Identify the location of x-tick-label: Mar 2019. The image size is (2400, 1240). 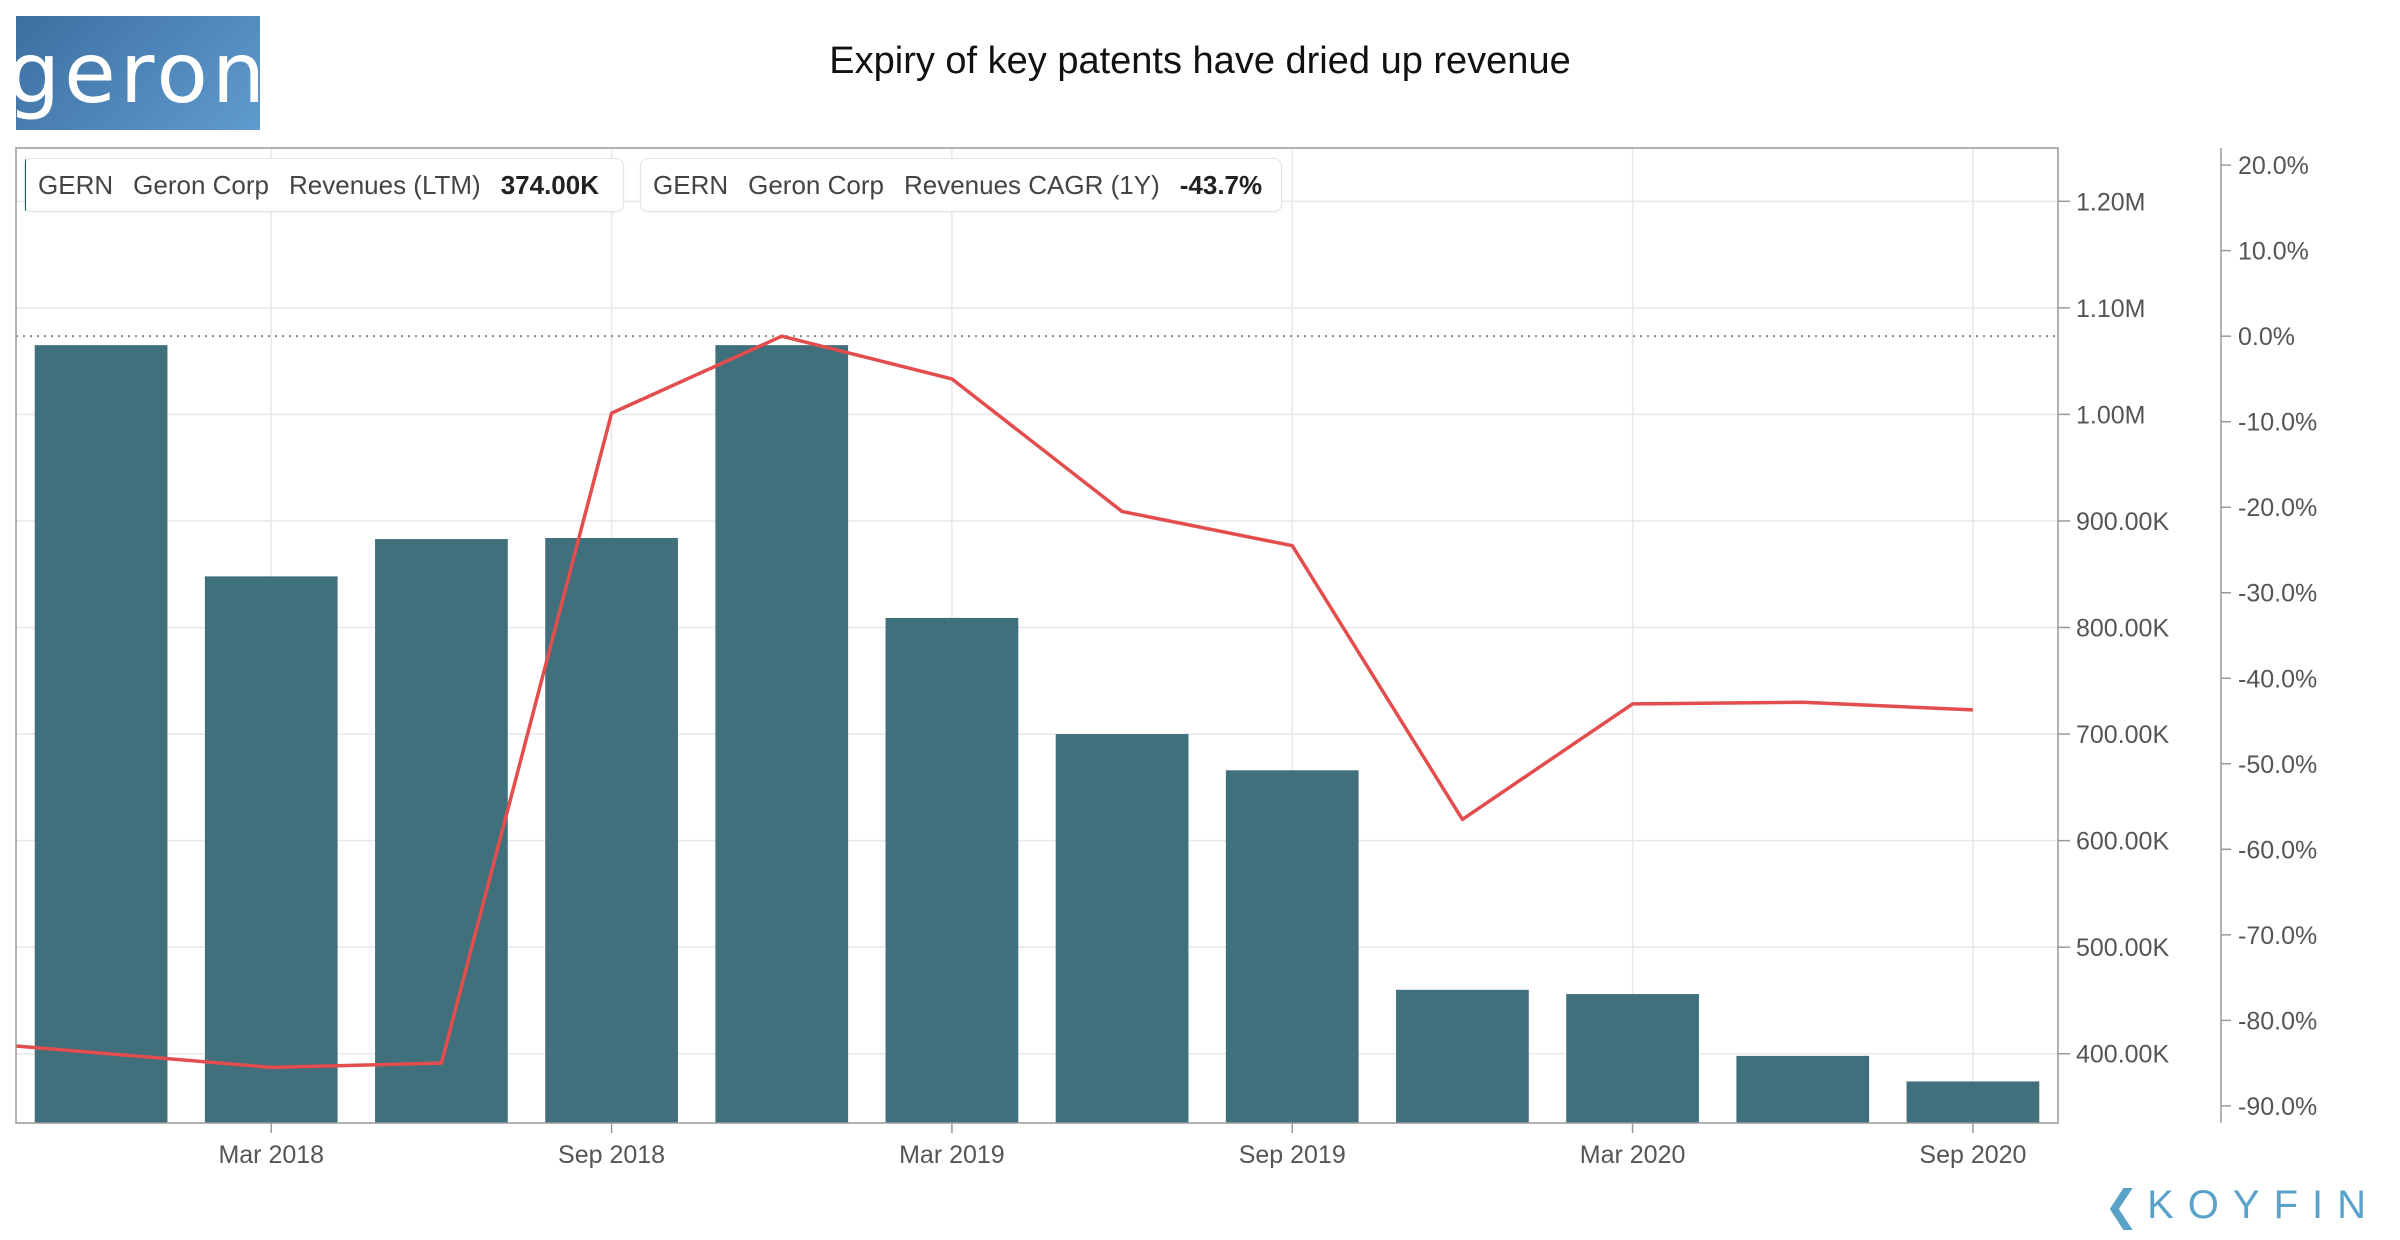
(952, 1155).